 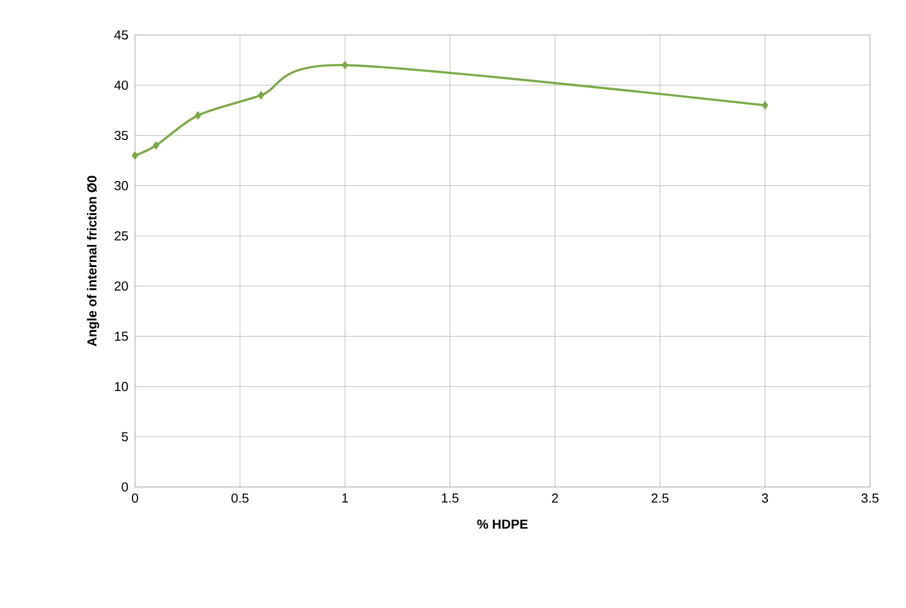 What do you see at coordinates (502, 524) in the screenshot?
I see `x-axis-title: % HDPE` at bounding box center [502, 524].